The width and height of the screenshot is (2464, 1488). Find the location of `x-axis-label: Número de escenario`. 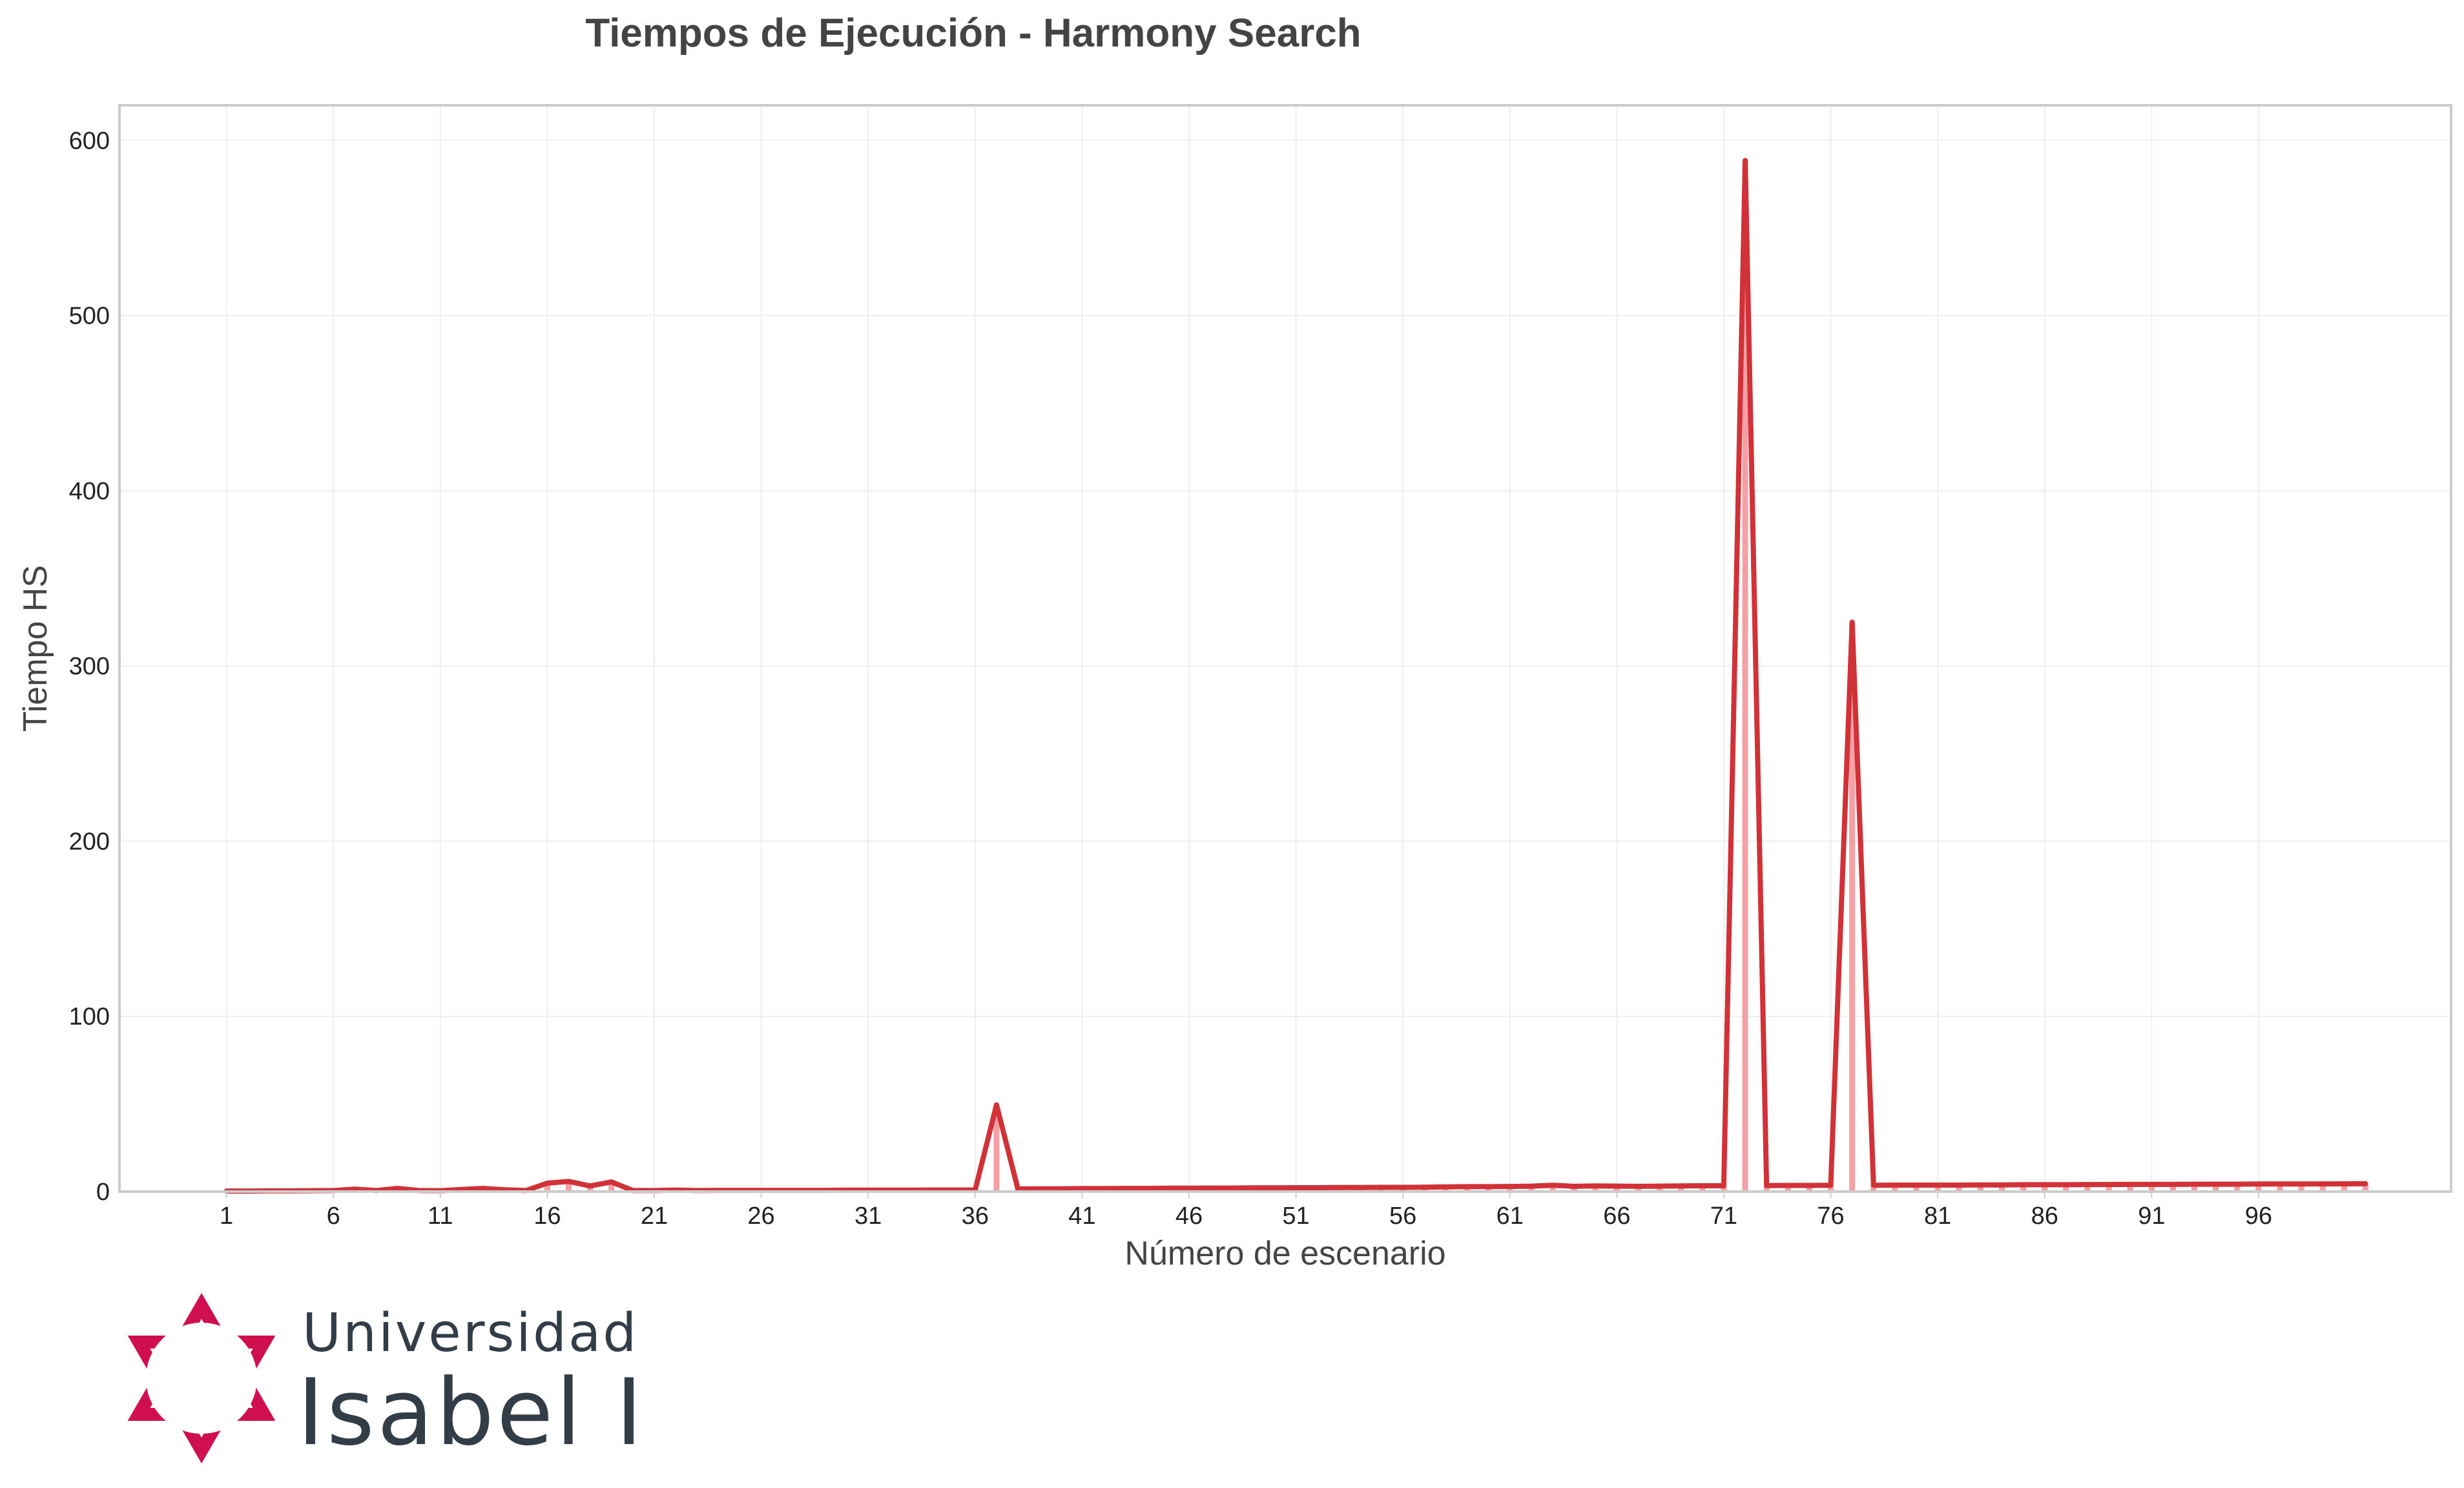

x-axis-label: Número de escenario is located at coordinates (1285, 1253).